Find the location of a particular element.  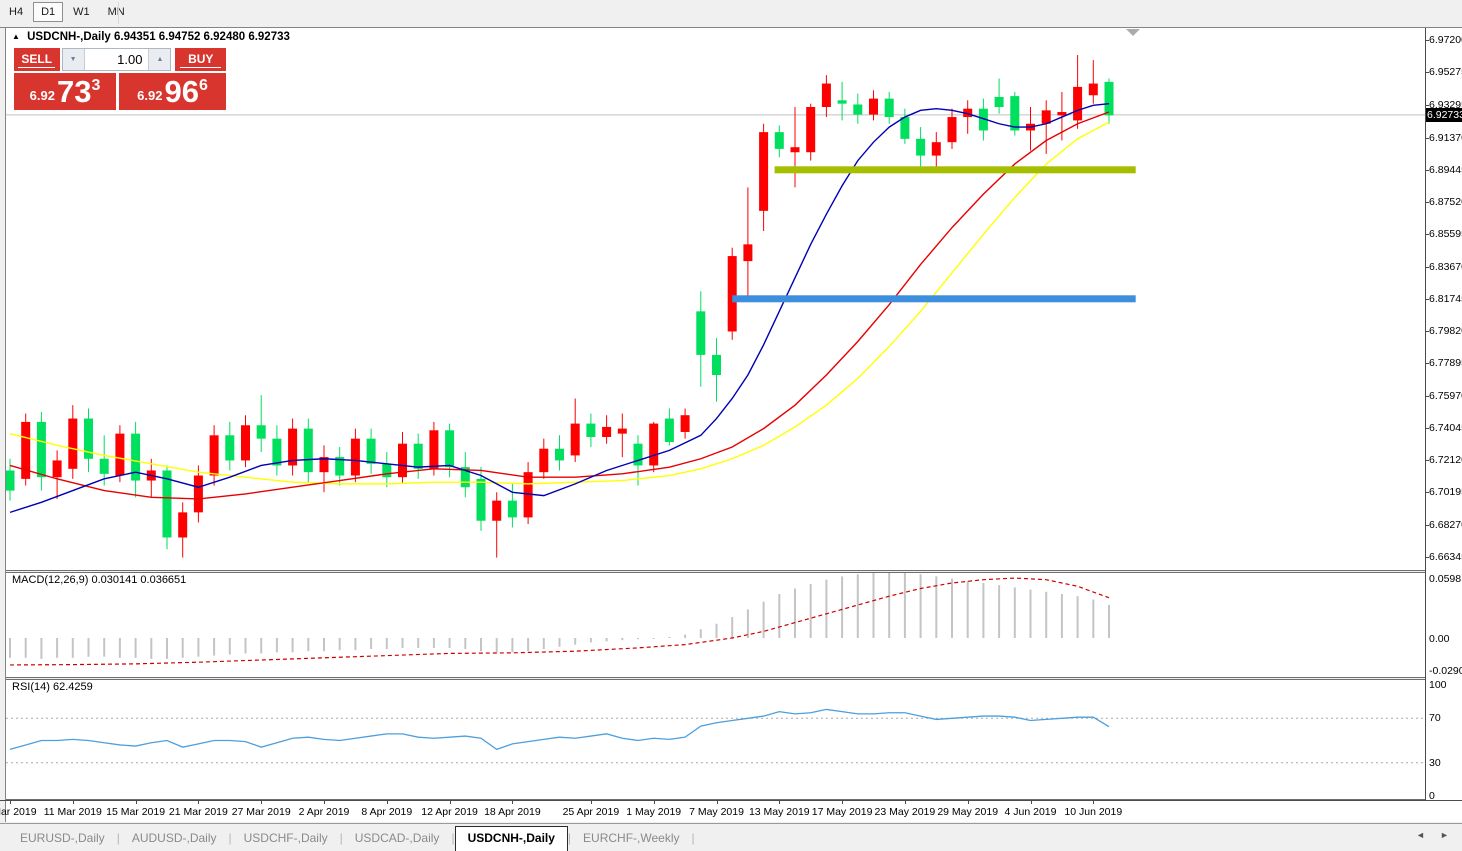

date-axis is located at coordinates (734, 811).